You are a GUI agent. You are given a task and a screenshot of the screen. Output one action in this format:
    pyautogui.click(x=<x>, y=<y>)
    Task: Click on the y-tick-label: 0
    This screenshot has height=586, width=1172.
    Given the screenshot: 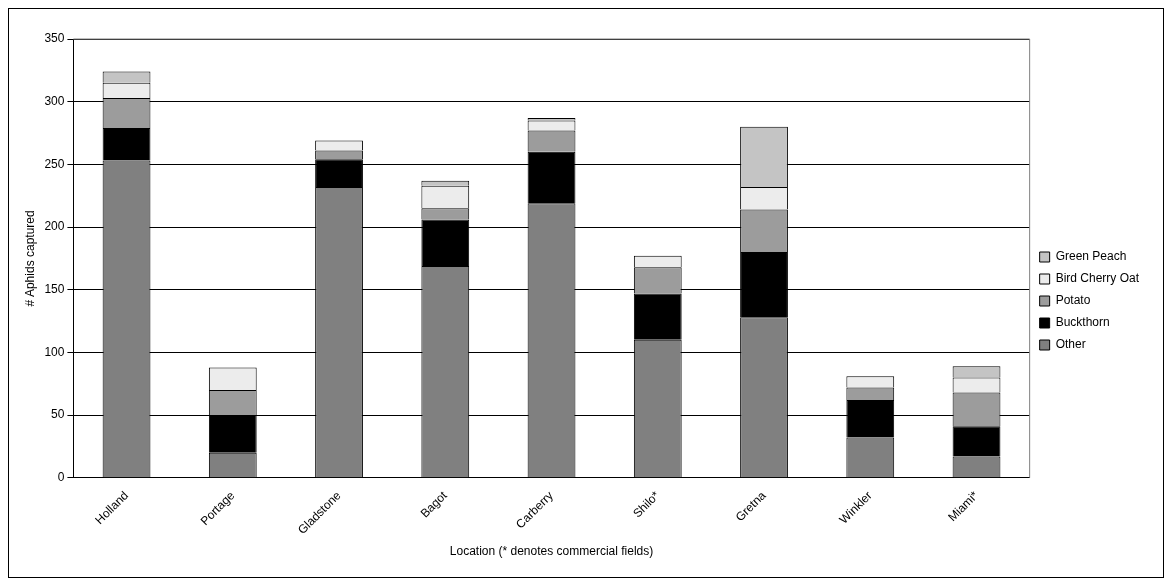 What is the action you would take?
    pyautogui.click(x=61, y=477)
    